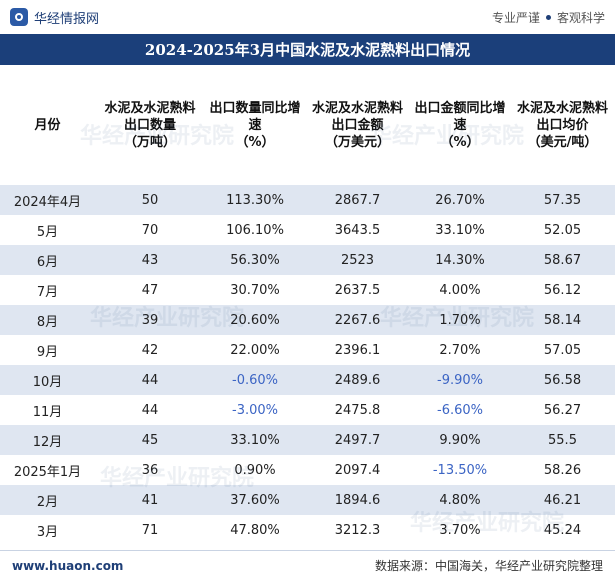  What do you see at coordinates (562, 230) in the screenshot?
I see `table-cell: 52.05` at bounding box center [562, 230].